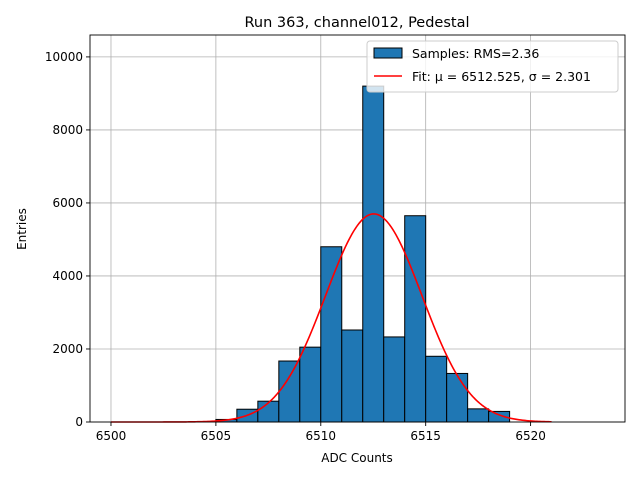 The width and height of the screenshot is (640, 480). I want to click on y-tick-label: 8000, so click(67, 130).